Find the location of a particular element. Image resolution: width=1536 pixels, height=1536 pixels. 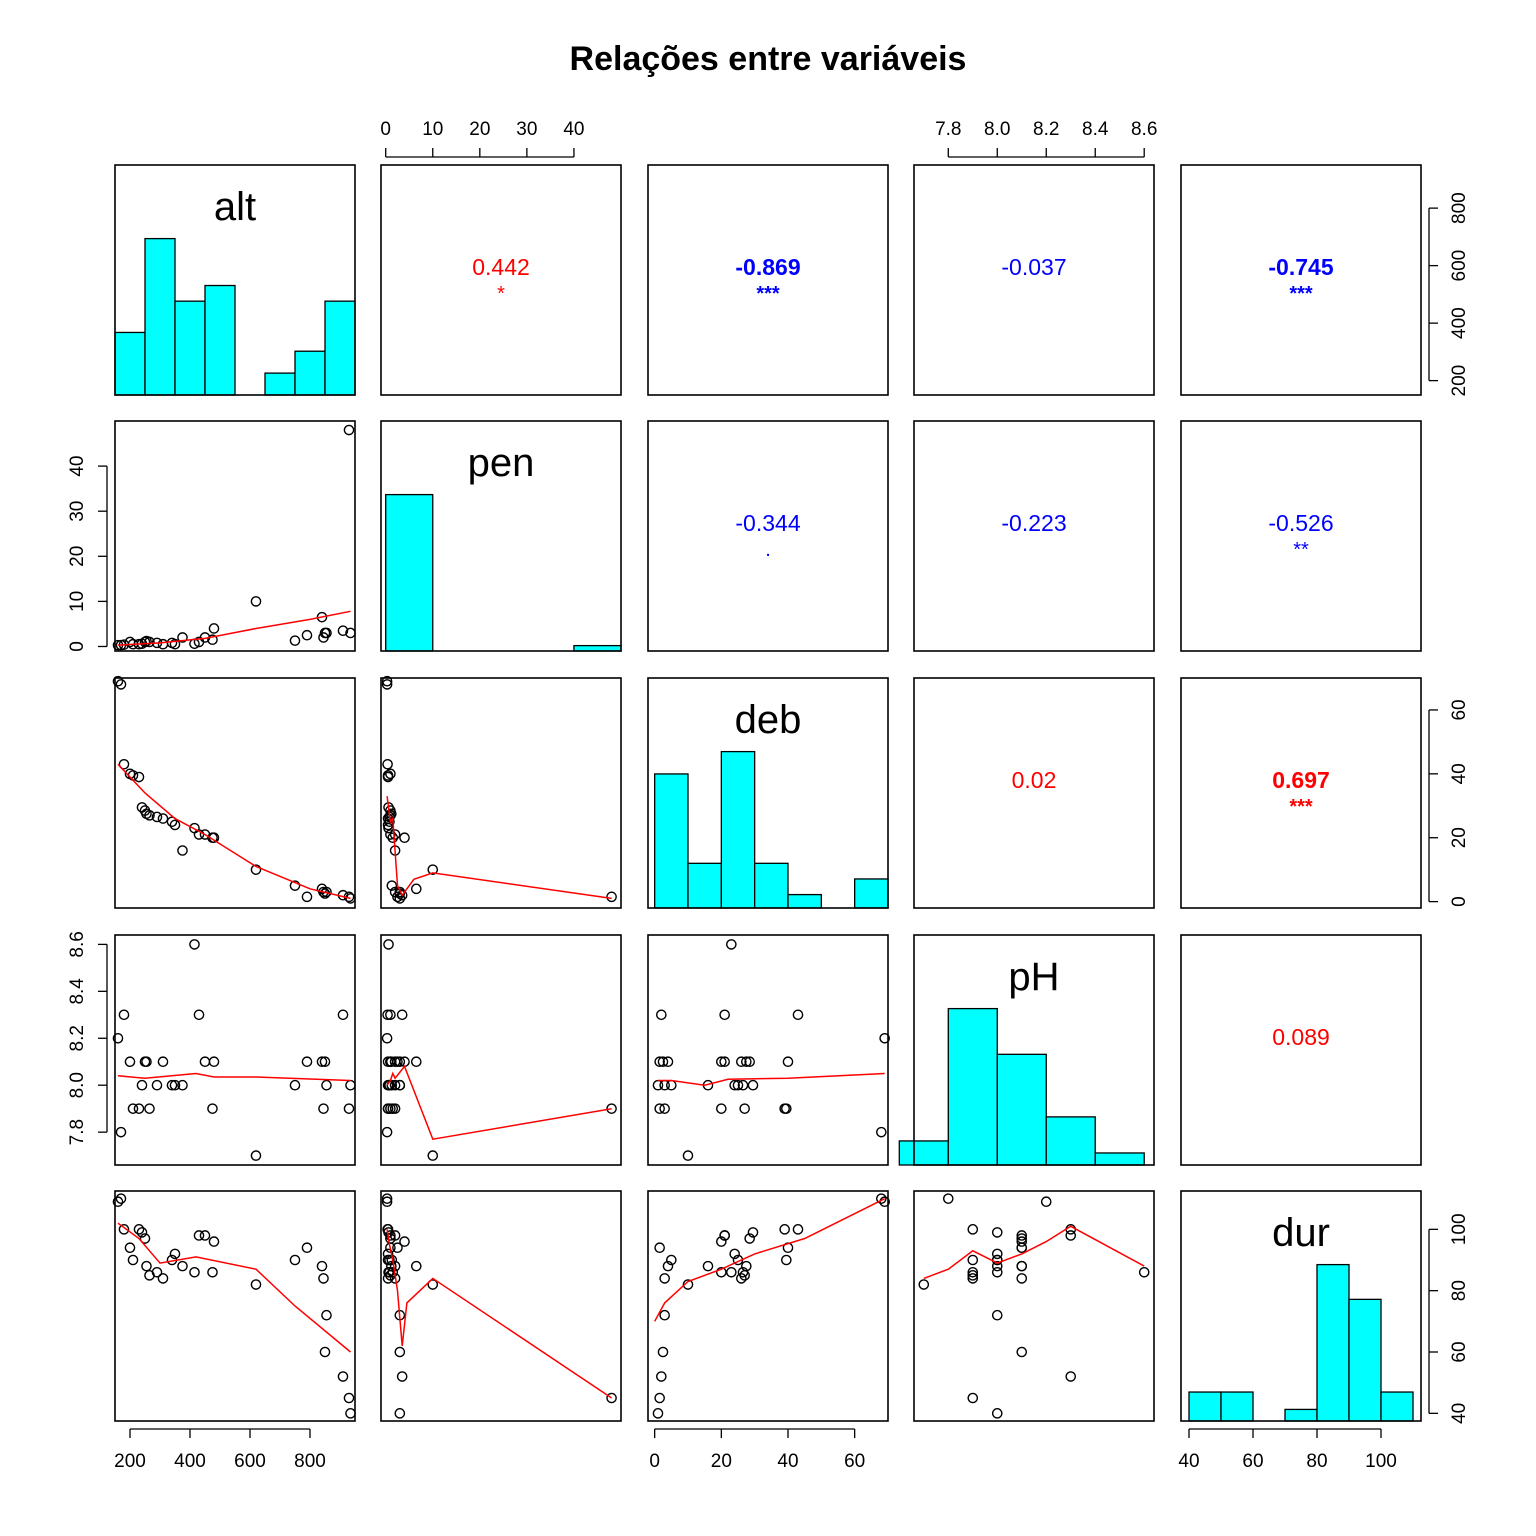

axis-right-dur: 40 60 80 100 is located at coordinates (1449, 1318).